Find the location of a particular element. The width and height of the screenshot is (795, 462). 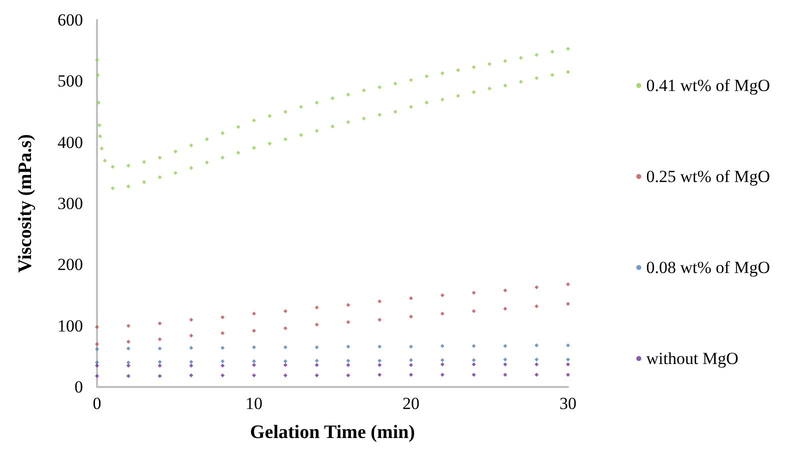

x-tick-label: 20 is located at coordinates (411, 403).